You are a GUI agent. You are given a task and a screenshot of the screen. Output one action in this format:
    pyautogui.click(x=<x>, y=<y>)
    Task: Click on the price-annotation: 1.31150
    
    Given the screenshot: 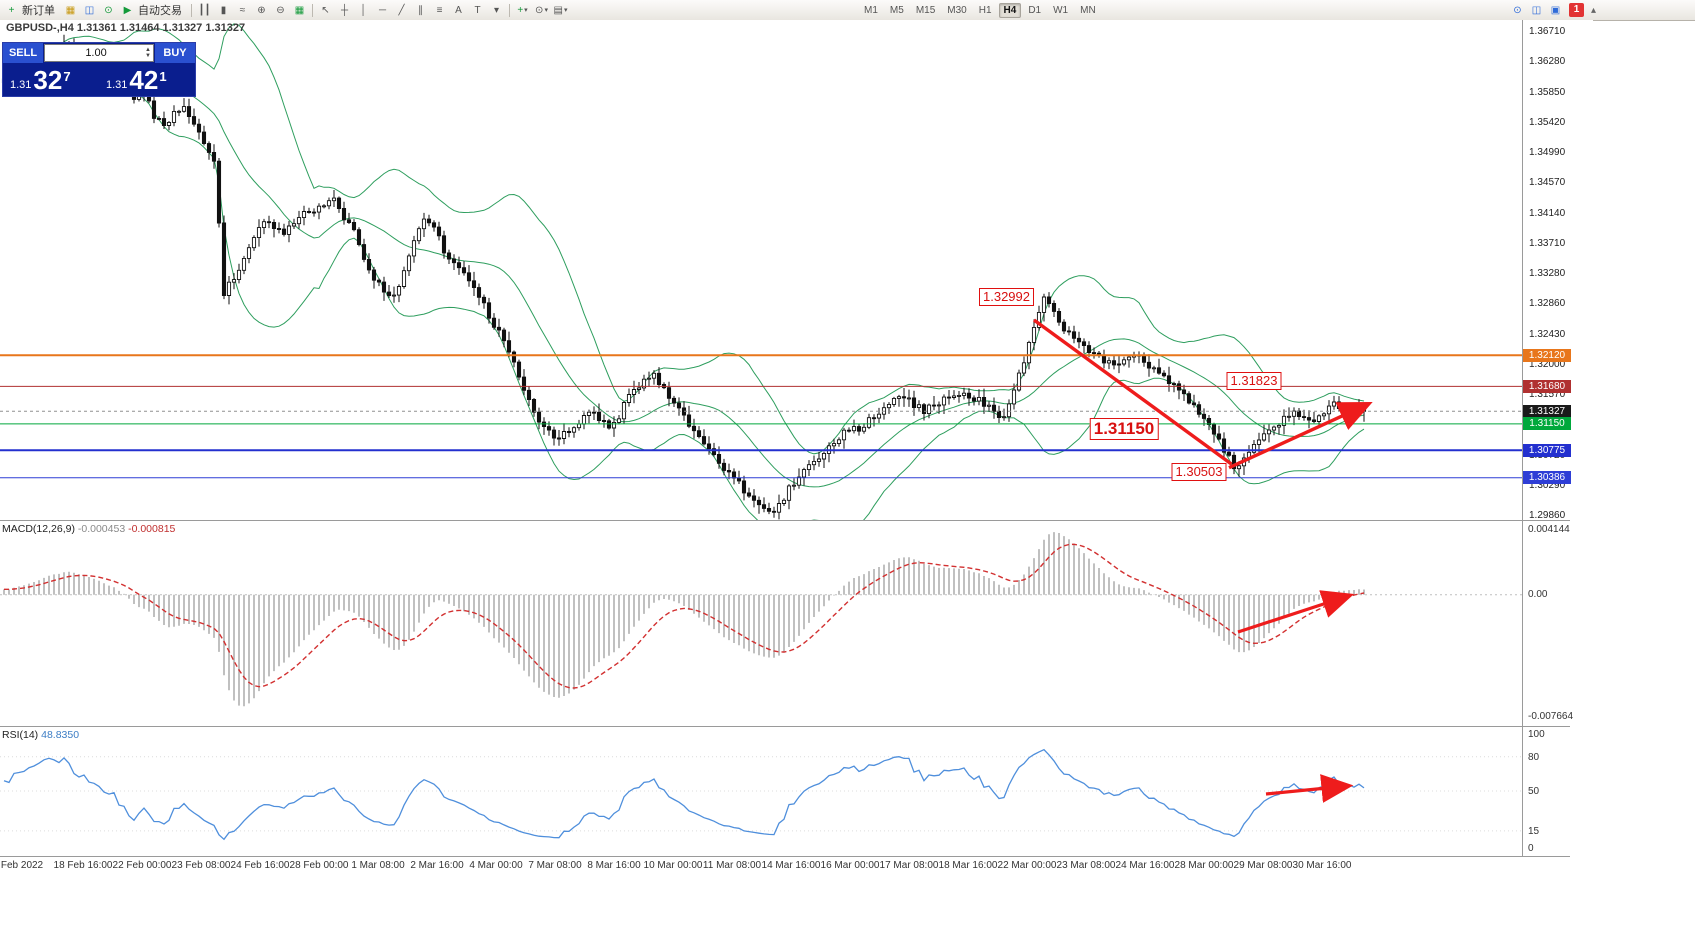 What is the action you would take?
    pyautogui.click(x=1124, y=429)
    